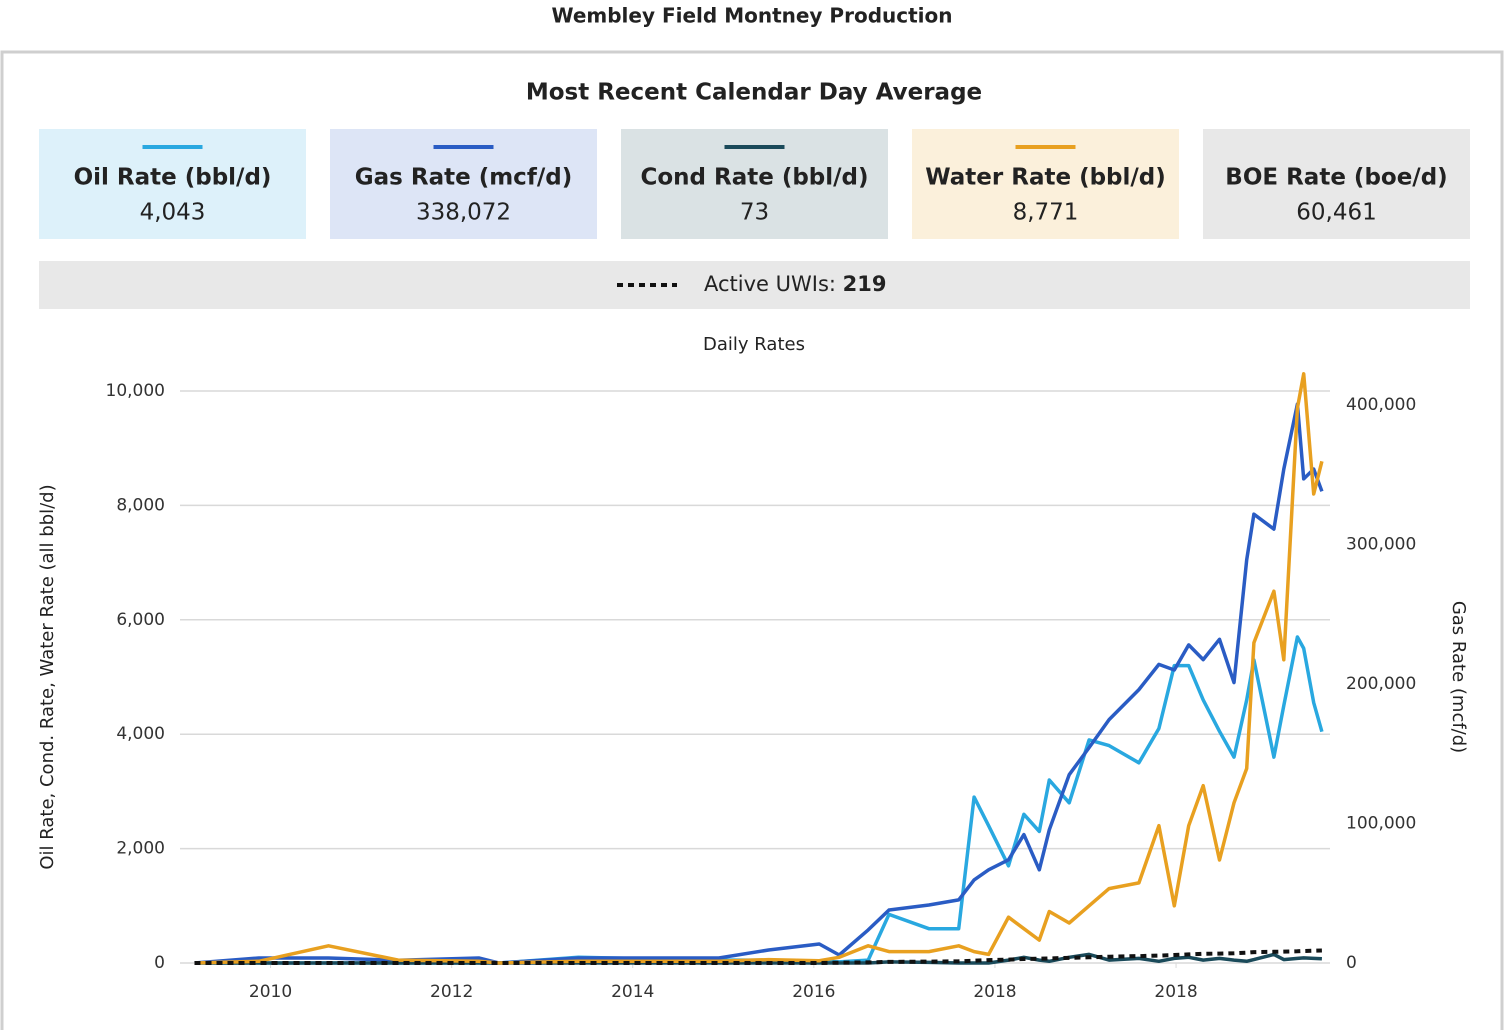  Describe the element at coordinates (1046, 213) in the screenshot. I see `kpi-value: 8,771` at that location.